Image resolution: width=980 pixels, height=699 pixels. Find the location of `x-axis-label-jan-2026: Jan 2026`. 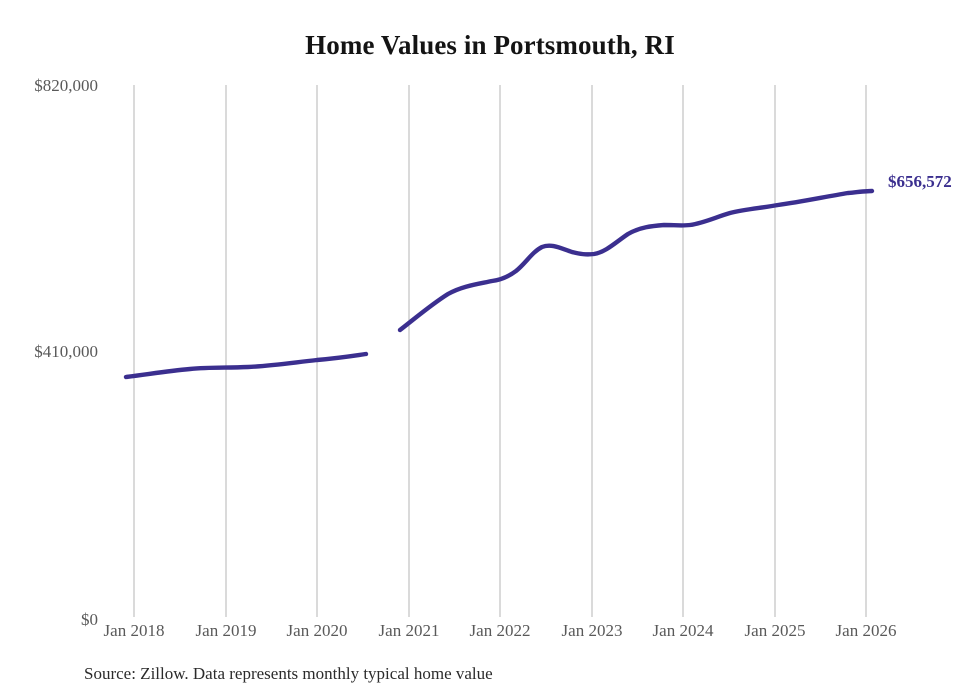

x-axis-label-jan-2026: Jan 2026 is located at coordinates (866, 630).